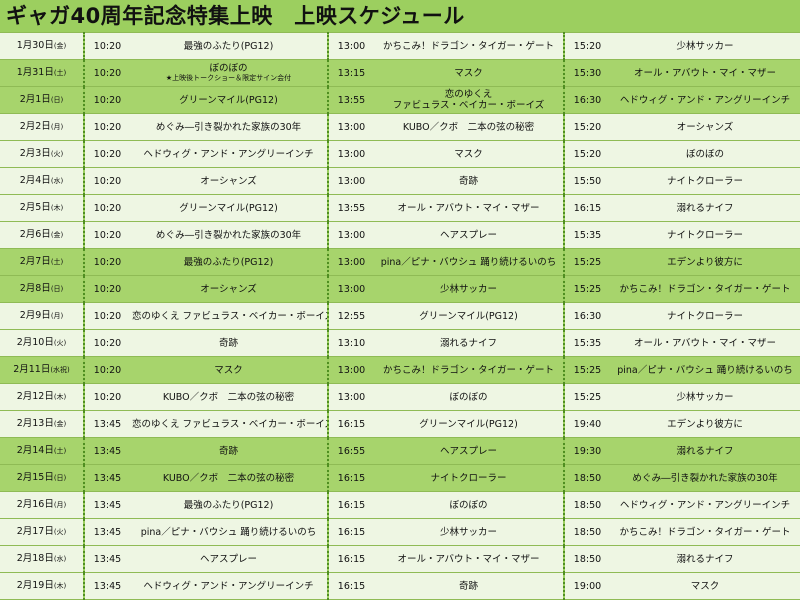 Image resolution: width=800 pixels, height=600 pixels. Describe the element at coordinates (35, 531) in the screenshot. I see `date-text: 2月17日` at that location.